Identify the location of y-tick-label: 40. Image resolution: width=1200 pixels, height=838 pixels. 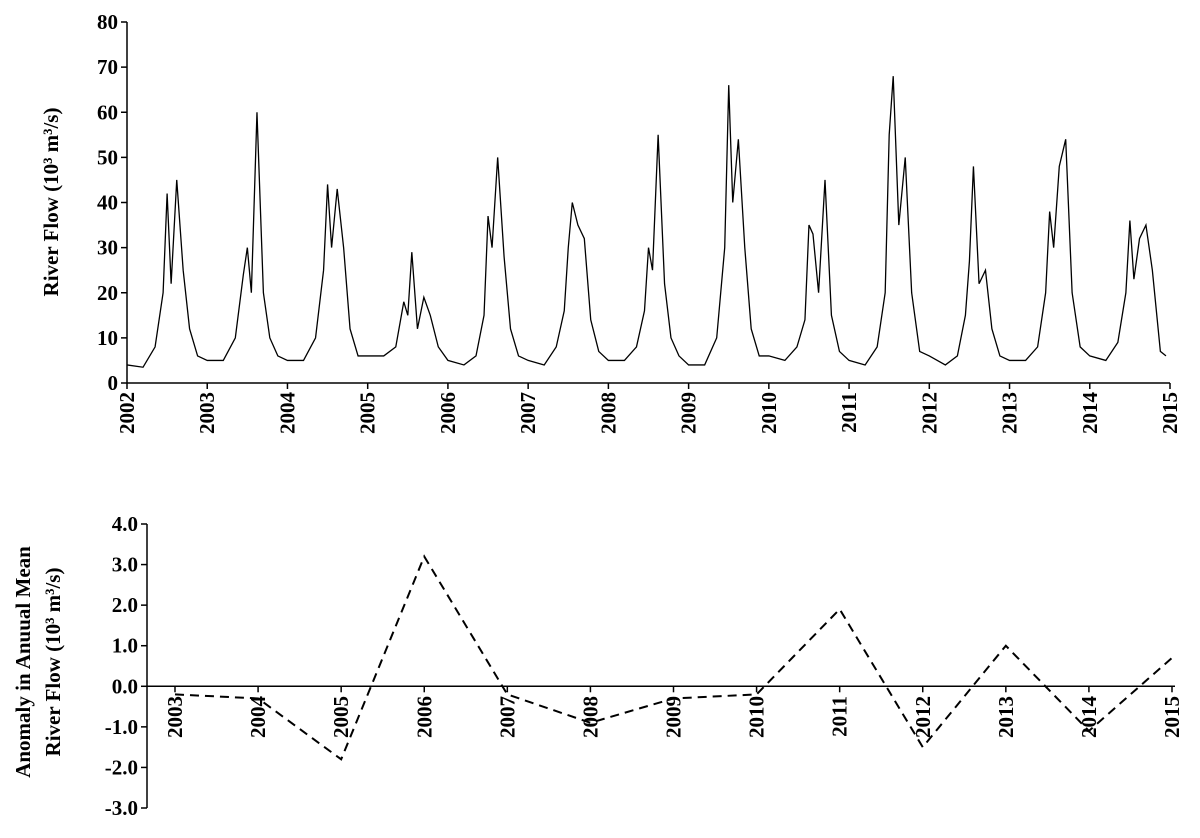
(107, 203).